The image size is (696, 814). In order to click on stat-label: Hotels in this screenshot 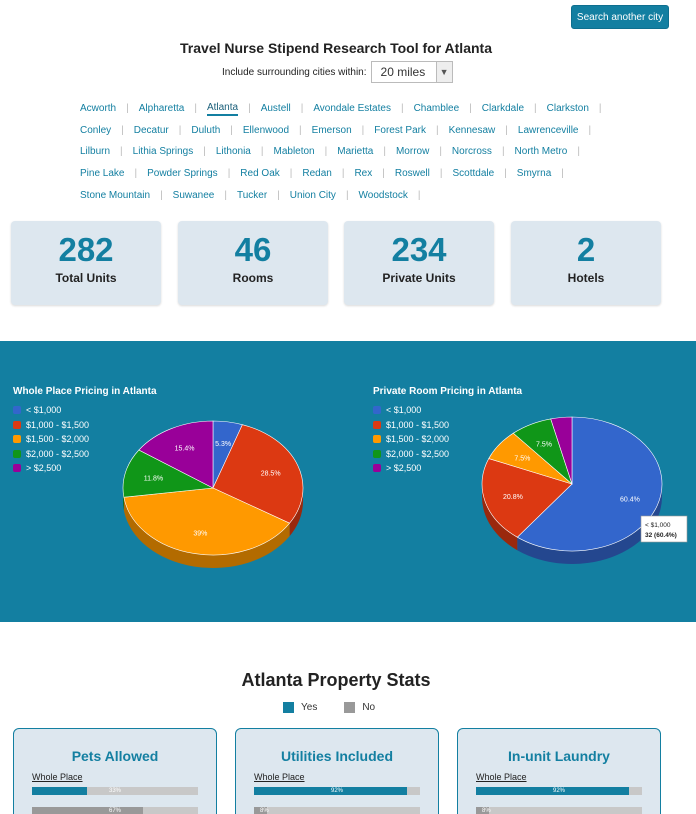, I will do `click(586, 278)`.